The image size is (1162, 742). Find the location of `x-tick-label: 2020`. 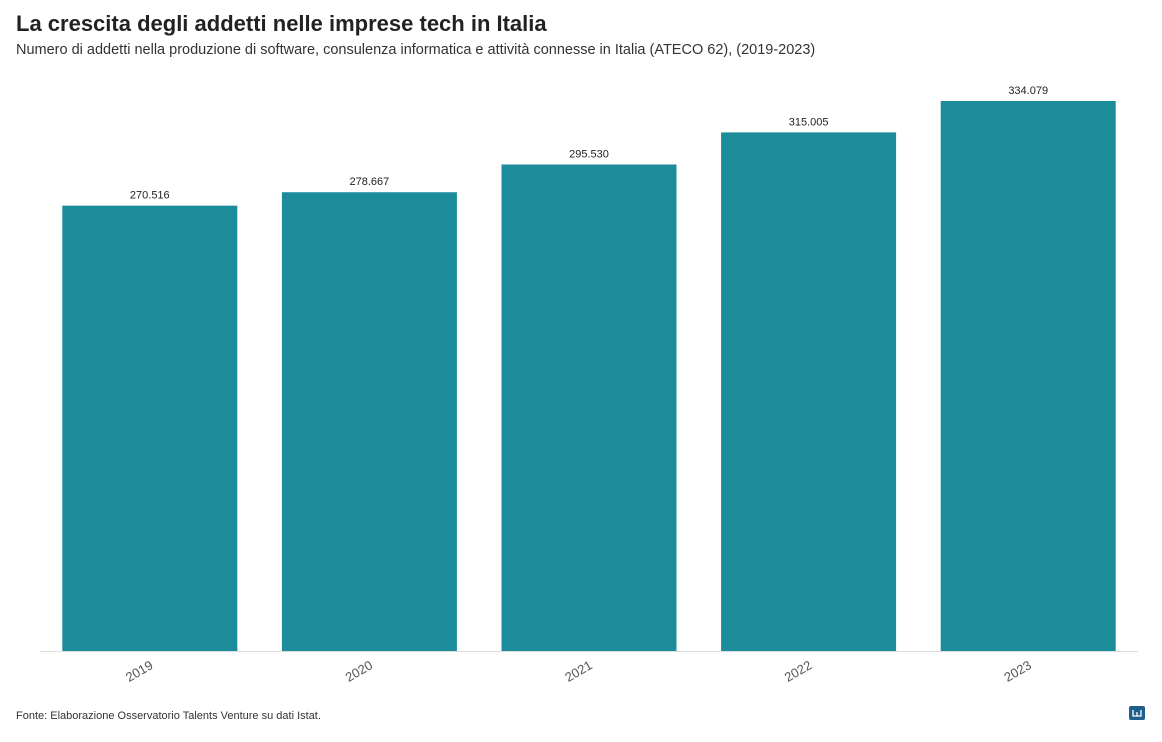

x-tick-label: 2020 is located at coordinates (359, 670).